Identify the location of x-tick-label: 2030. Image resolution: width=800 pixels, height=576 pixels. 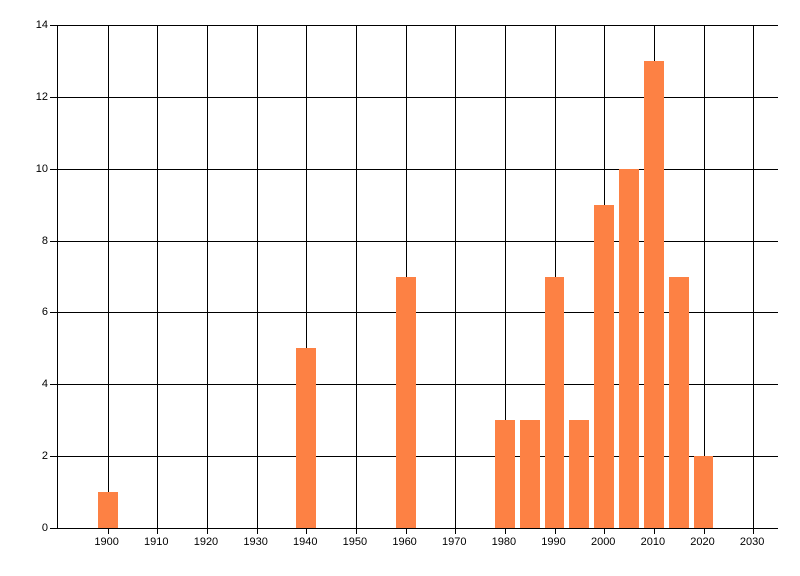
(752, 542).